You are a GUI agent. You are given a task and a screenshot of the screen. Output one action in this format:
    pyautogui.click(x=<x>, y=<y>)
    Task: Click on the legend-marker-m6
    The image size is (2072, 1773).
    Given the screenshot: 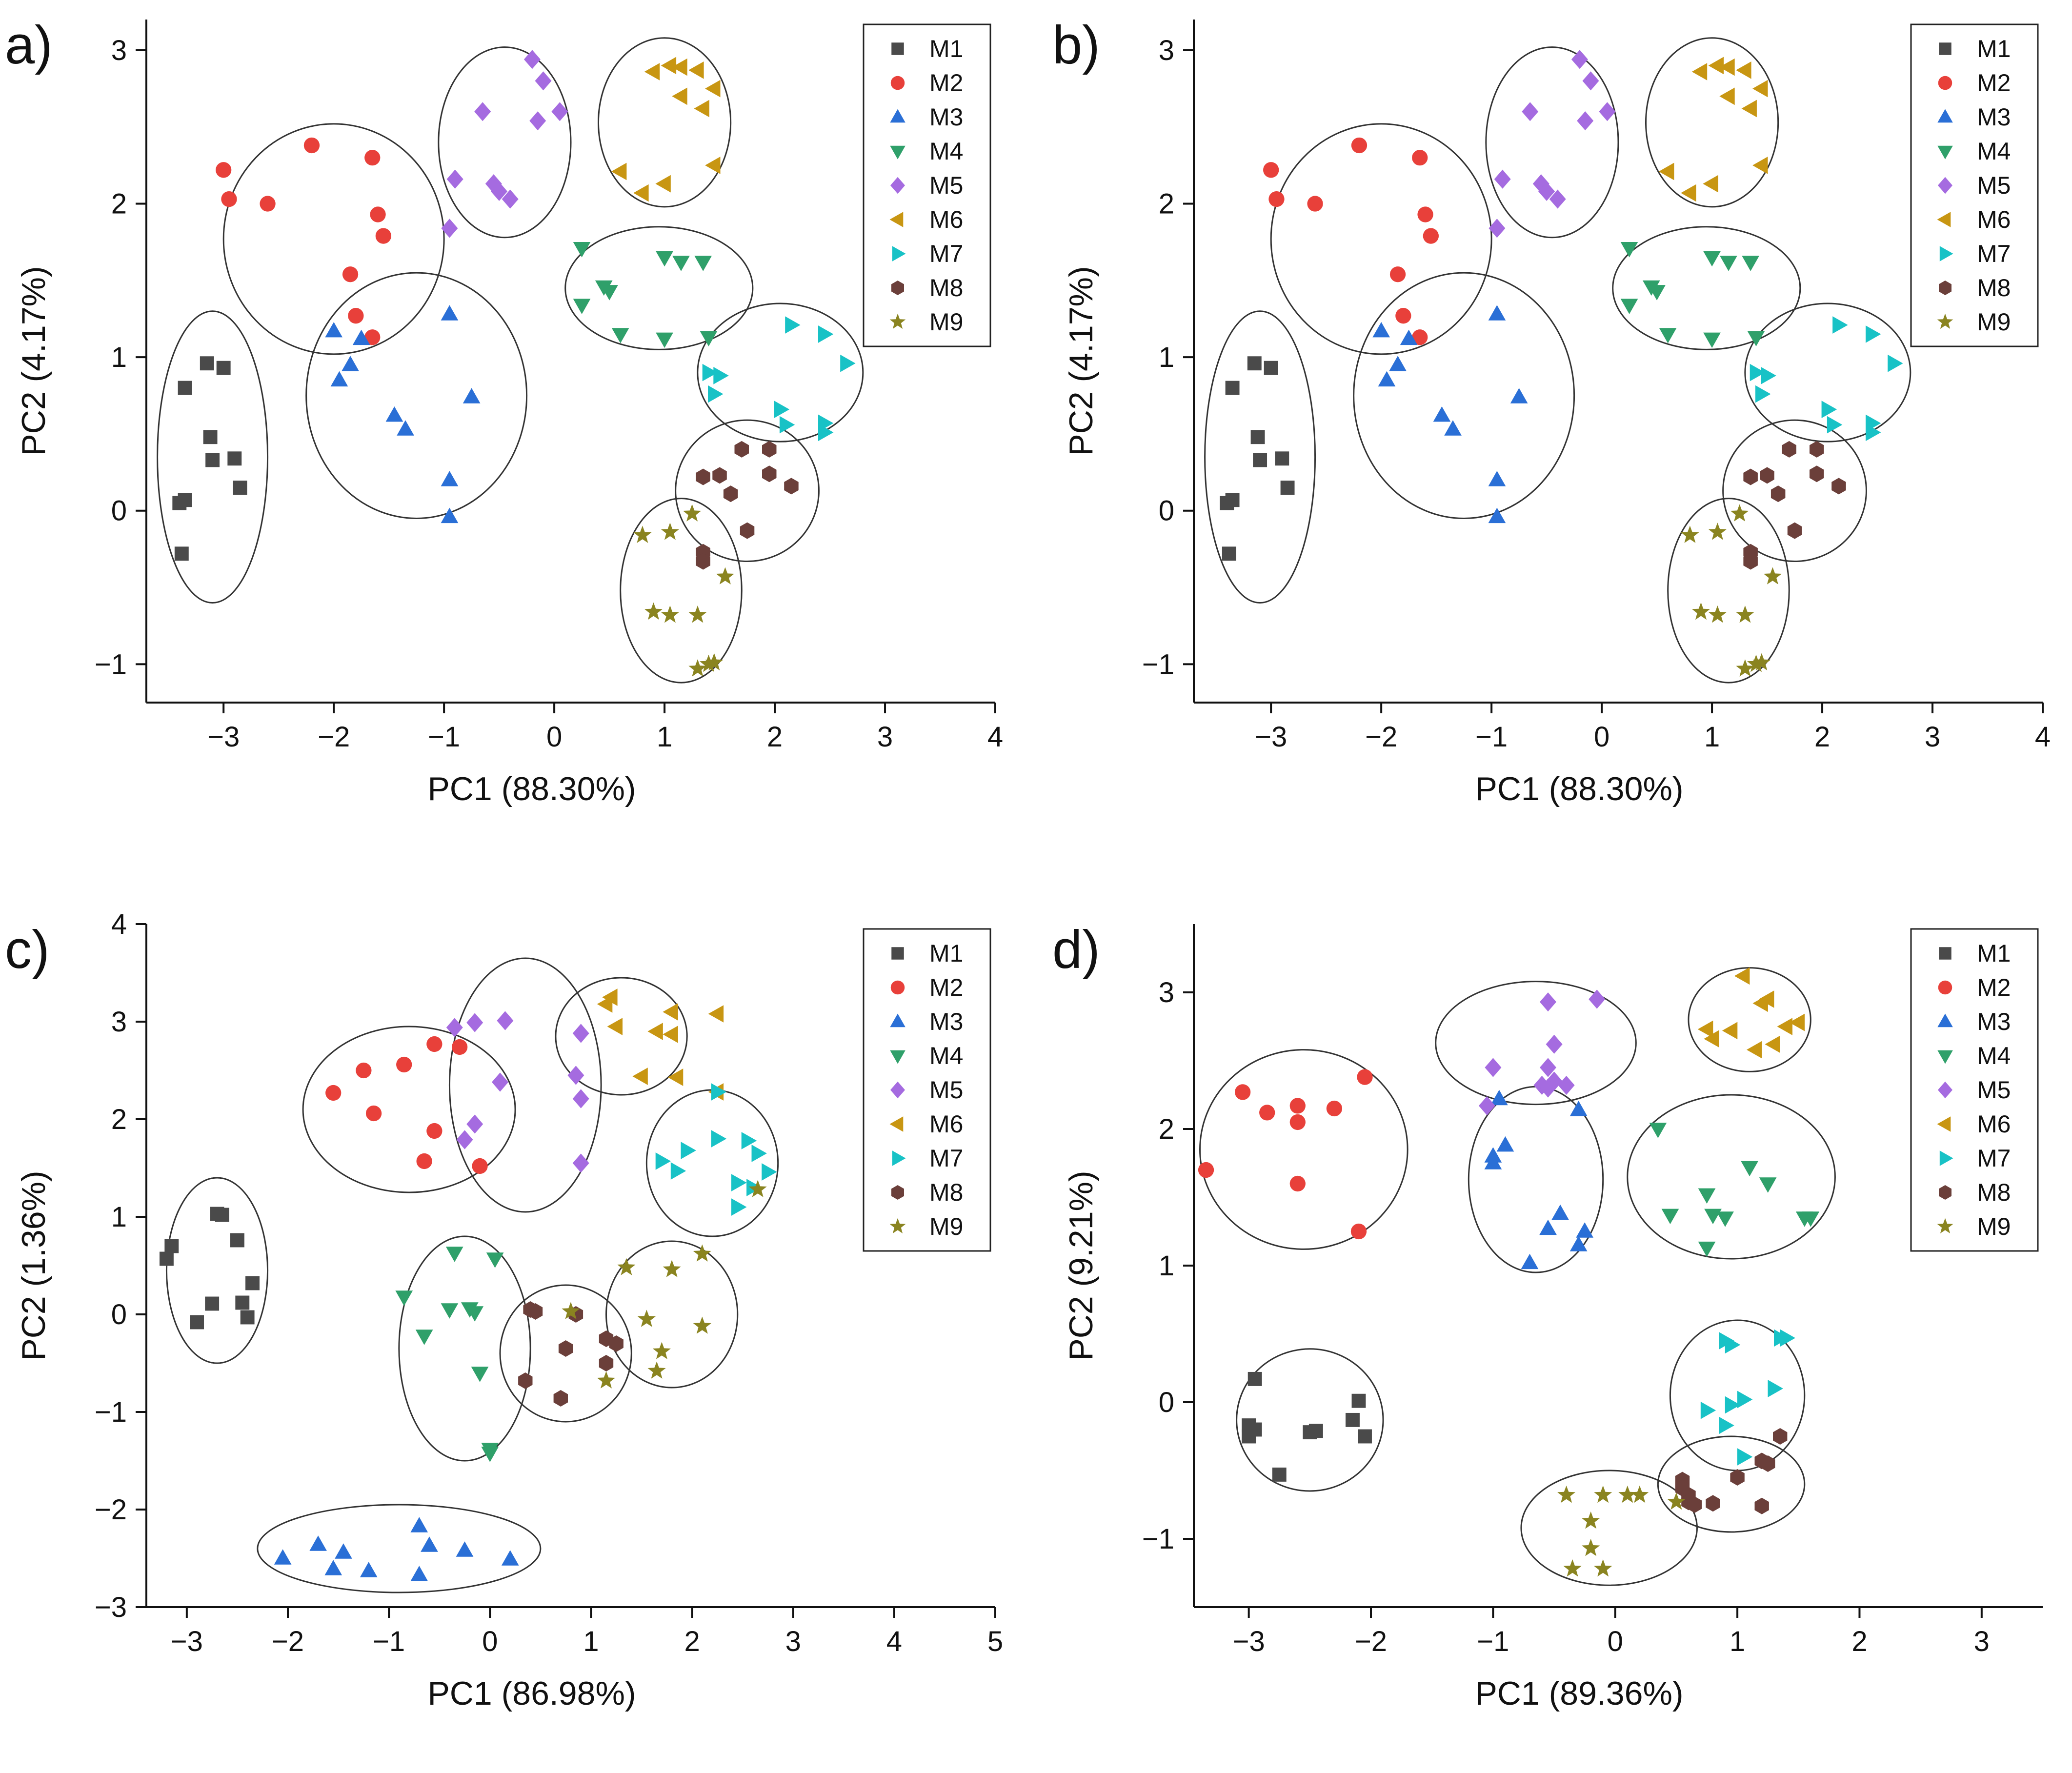 What is the action you would take?
    pyautogui.click(x=1944, y=219)
    